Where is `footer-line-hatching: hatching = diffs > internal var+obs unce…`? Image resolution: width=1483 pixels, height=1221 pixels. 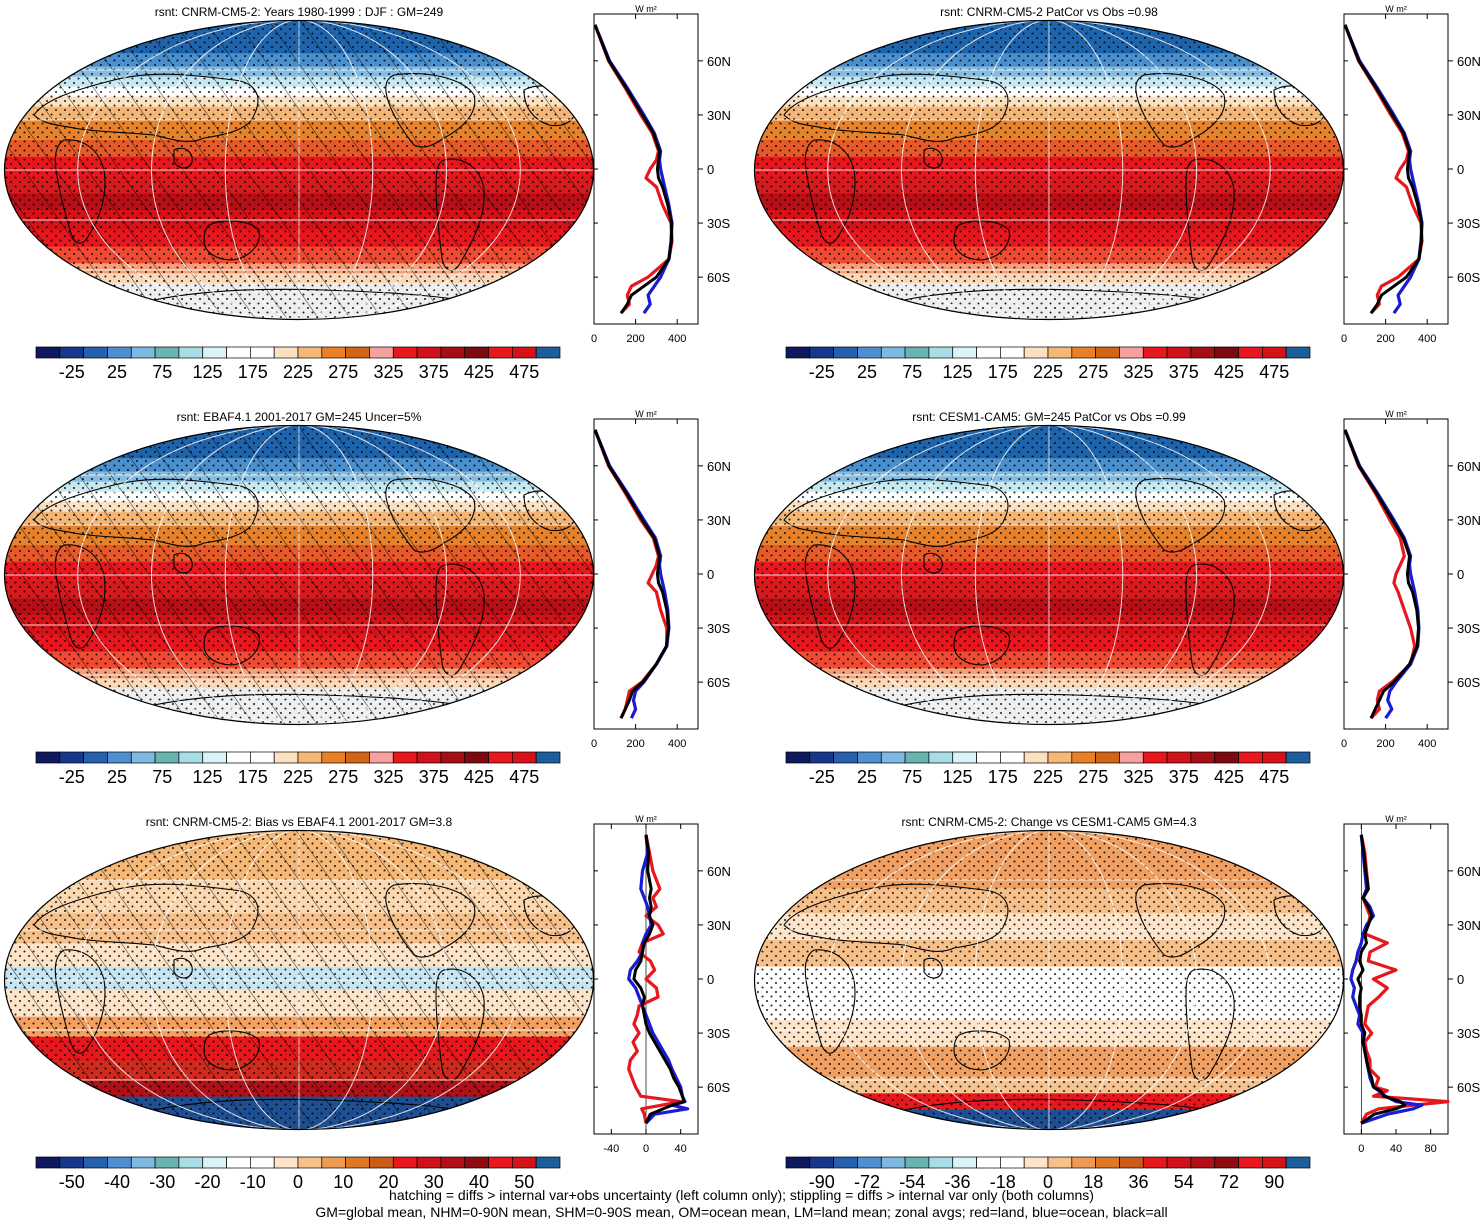 footer-line-hatching: hatching = diffs > internal var+obs unce… is located at coordinates (741, 1195).